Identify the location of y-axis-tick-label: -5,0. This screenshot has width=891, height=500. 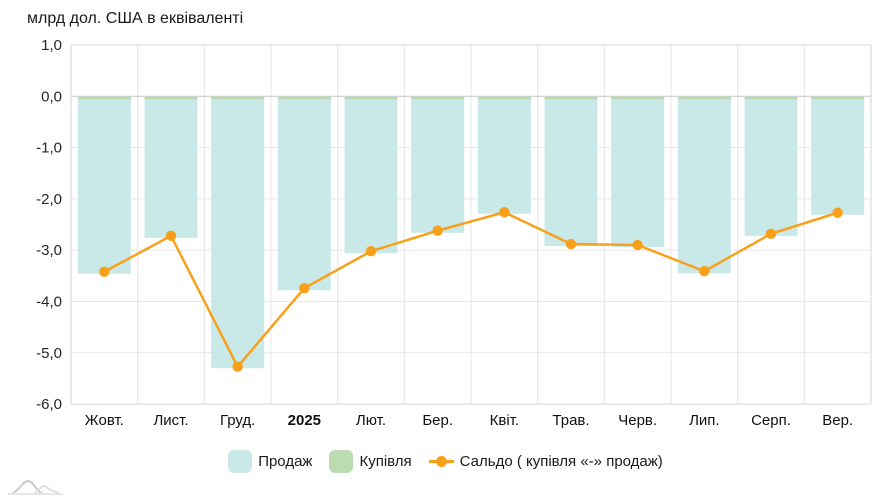
(49, 353).